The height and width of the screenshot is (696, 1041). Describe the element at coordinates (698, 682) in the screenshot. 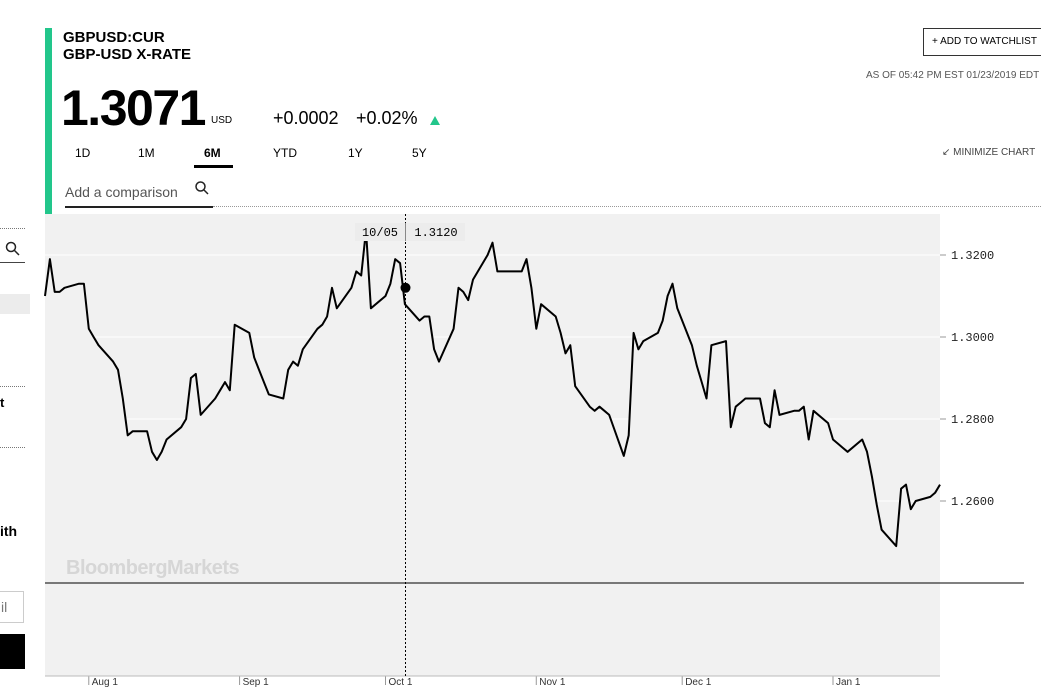

I see `x-tick-label: Dec 1` at that location.